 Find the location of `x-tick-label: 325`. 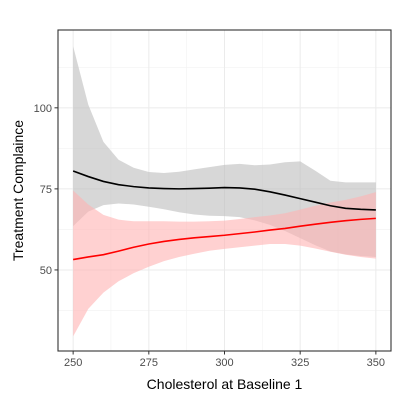

x-tick-label: 325 is located at coordinates (300, 363).